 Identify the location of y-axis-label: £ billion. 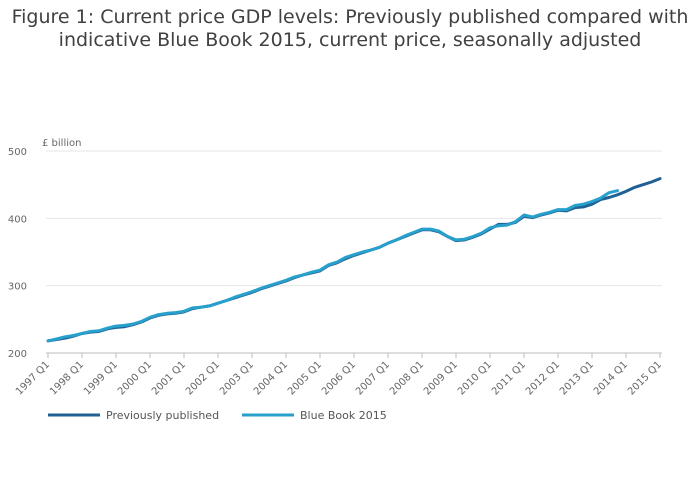
(61, 143).